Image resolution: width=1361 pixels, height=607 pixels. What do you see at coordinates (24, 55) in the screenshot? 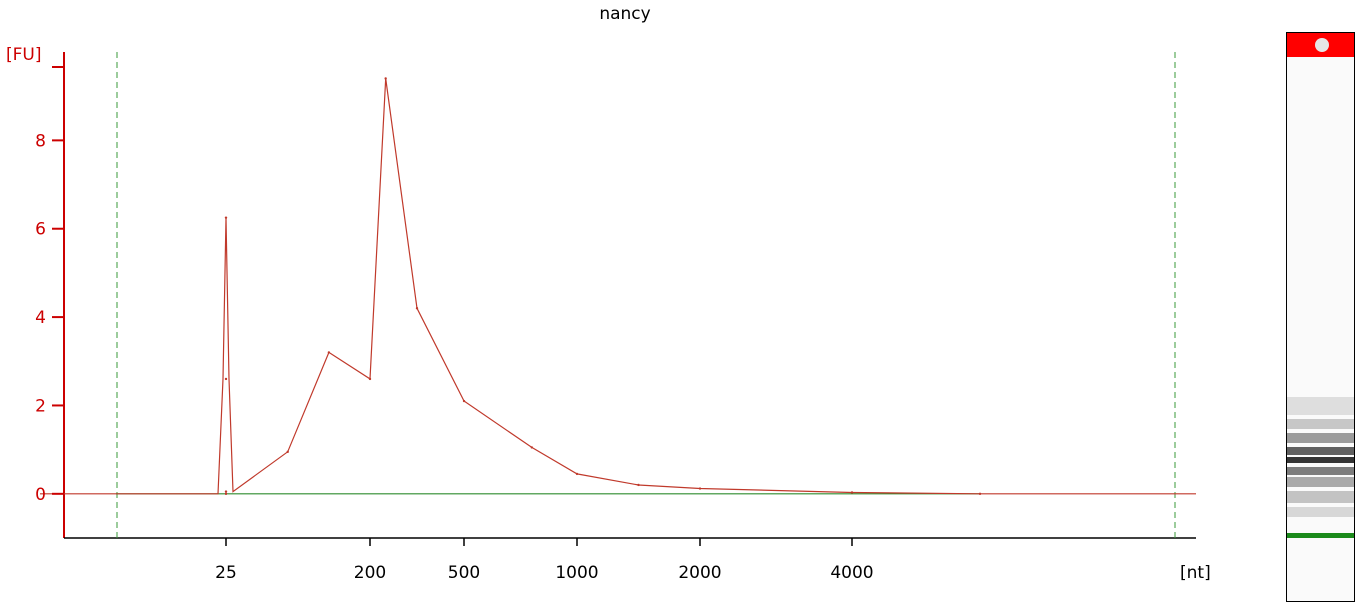
I see `y-axis-label: [FU]` at bounding box center [24, 55].